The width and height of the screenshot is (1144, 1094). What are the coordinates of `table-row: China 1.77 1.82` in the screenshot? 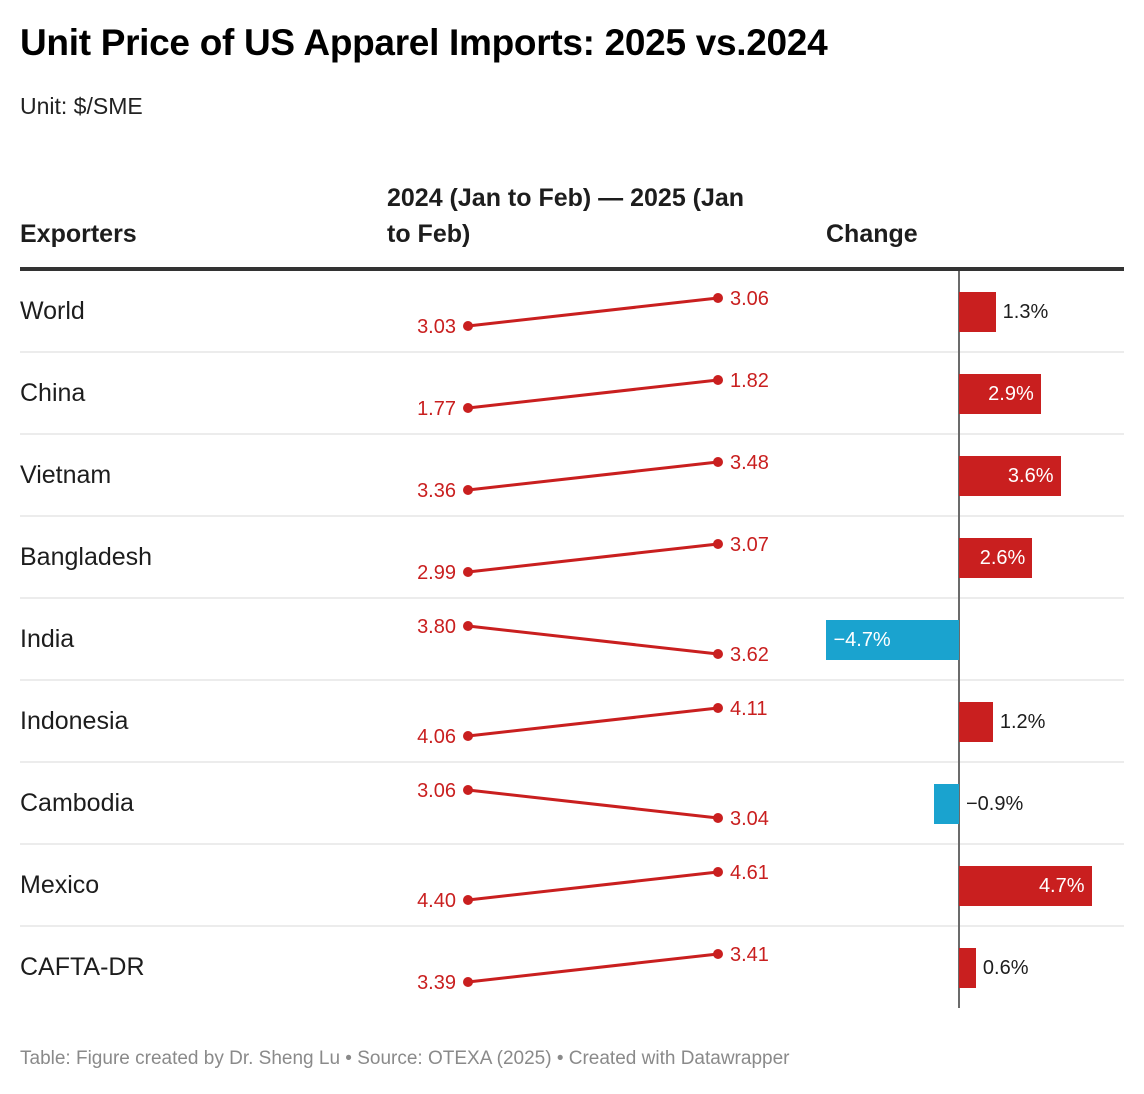 It's located at (572, 394).